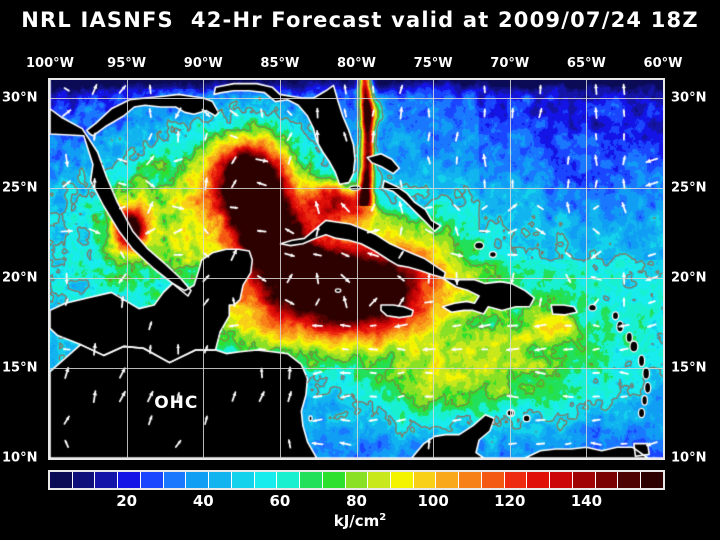 The image size is (720, 540). What do you see at coordinates (280, 63) in the screenshot?
I see `lon-tick-label: 85°W` at bounding box center [280, 63].